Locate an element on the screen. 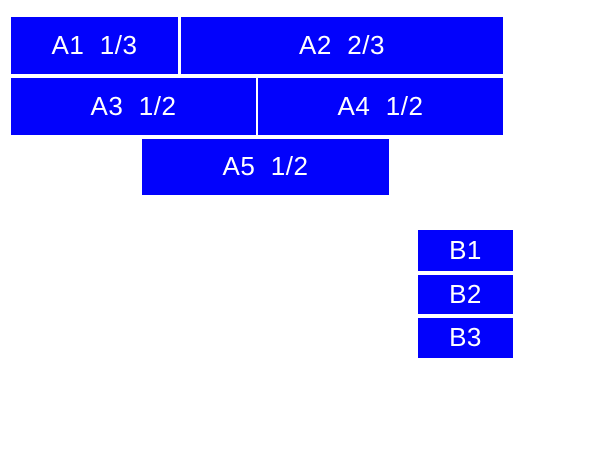 The width and height of the screenshot is (602, 459). flex-item-b1-label: B1 is located at coordinates (465, 249).